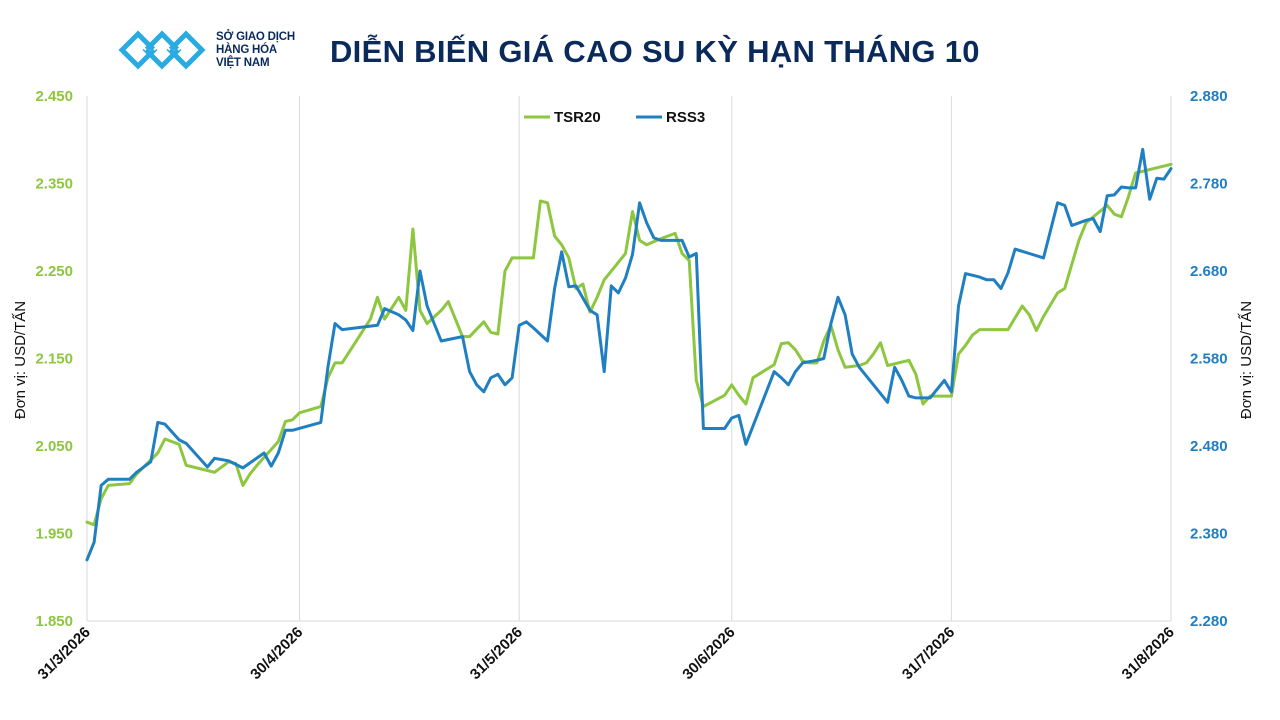  Describe the element at coordinates (54, 184) in the screenshot. I see `y-left-tick-label: 2.350` at that location.